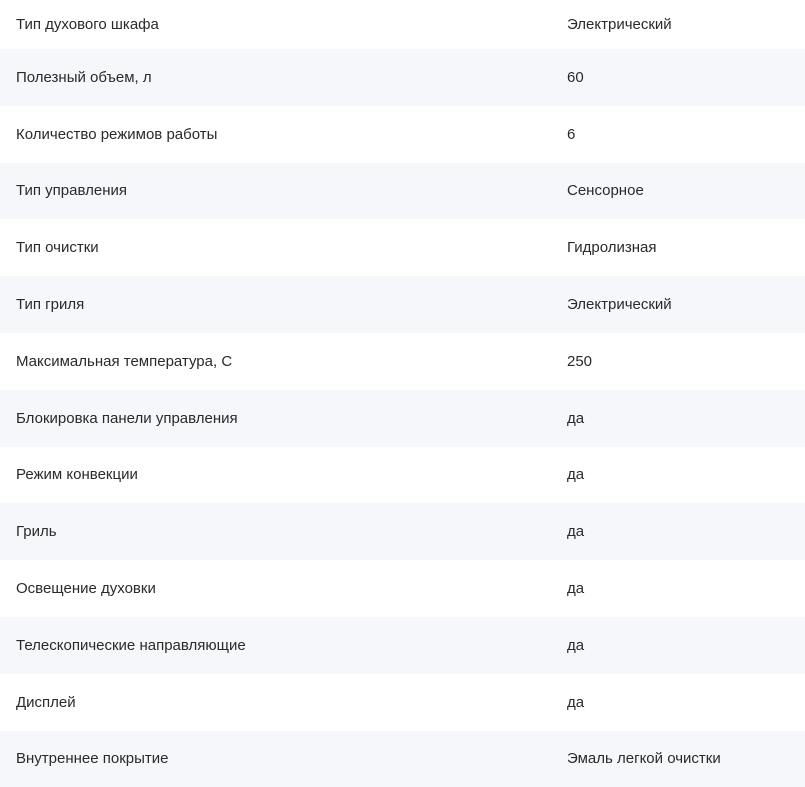 The image size is (805, 787). Describe the element at coordinates (84, 77) in the screenshot. I see `spec-label: Полезный объем, л` at that location.